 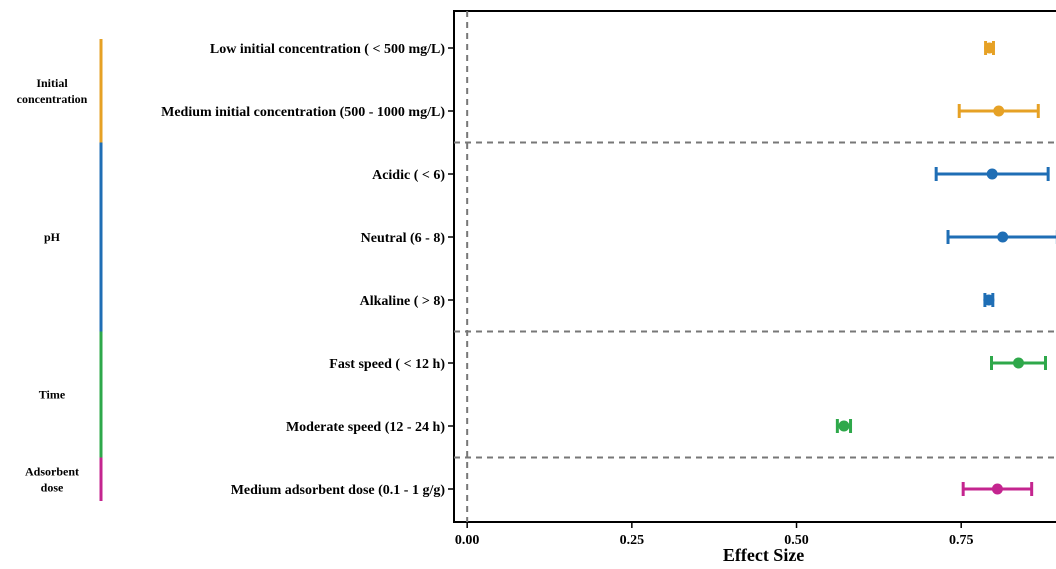 I want to click on x-tick-label: 0.25, so click(x=632, y=540).